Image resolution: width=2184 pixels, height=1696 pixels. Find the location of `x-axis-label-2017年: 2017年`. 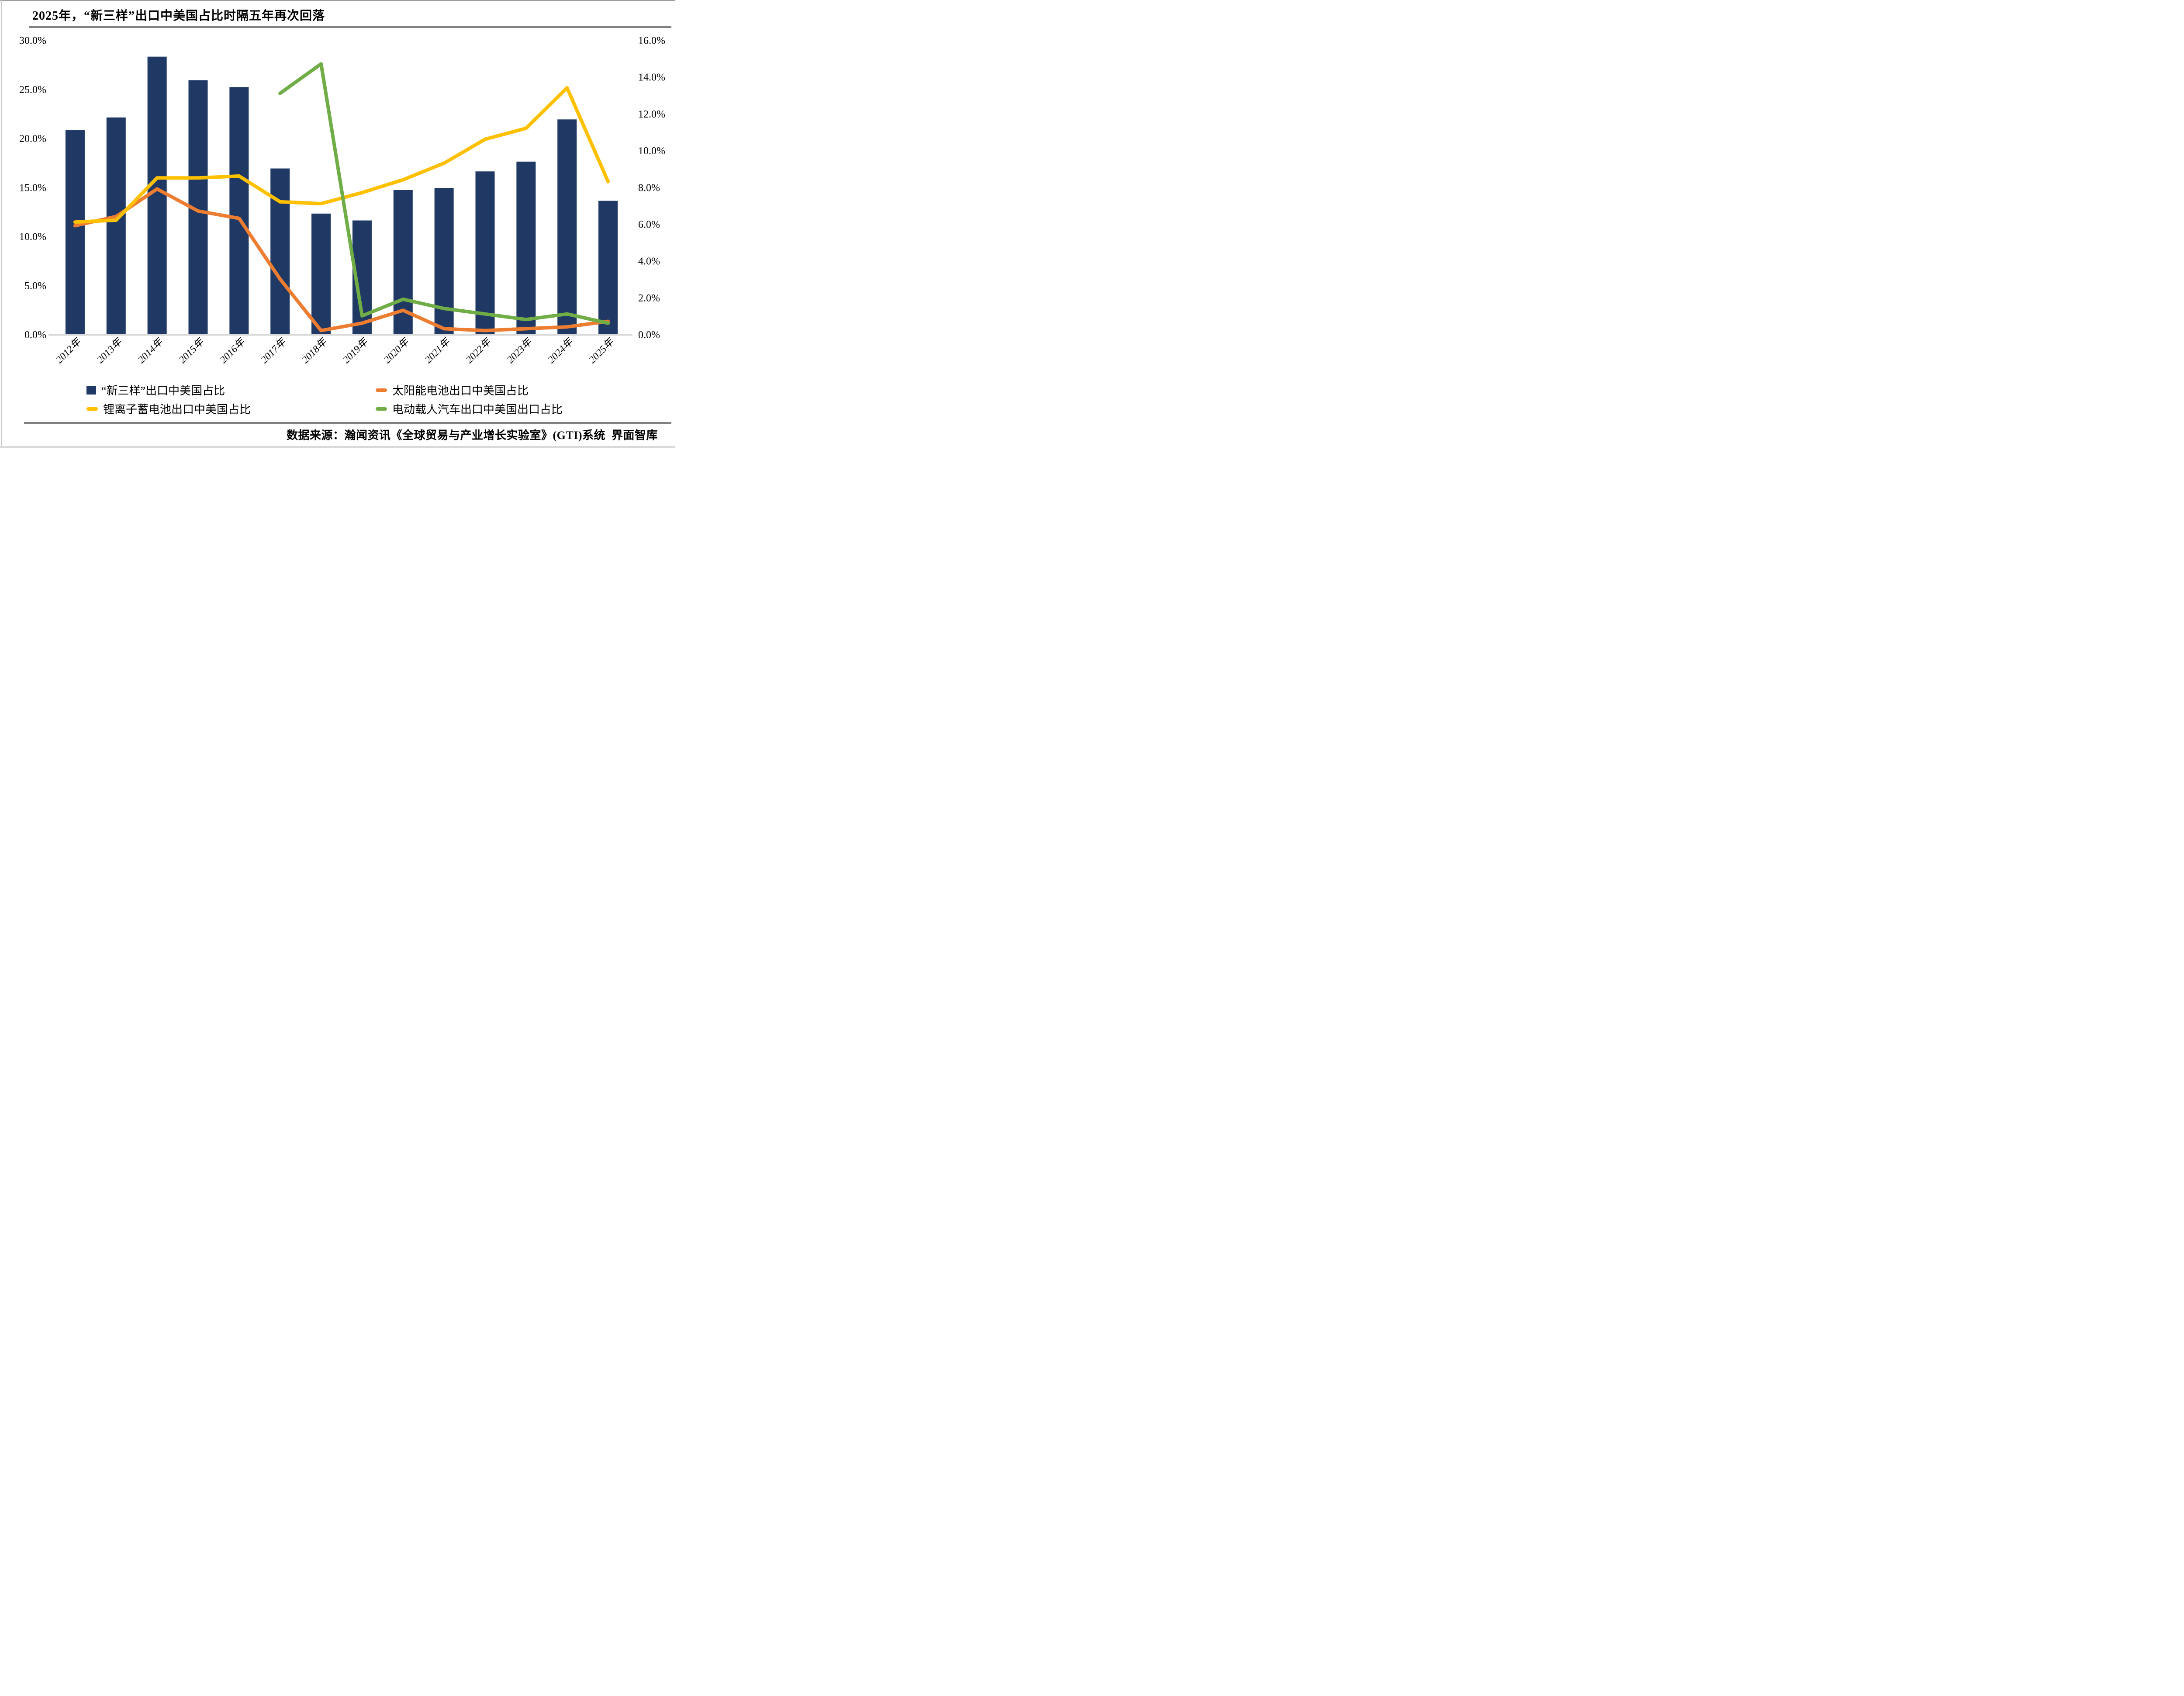

x-axis-label-2017年: 2017年 is located at coordinates (273, 350).